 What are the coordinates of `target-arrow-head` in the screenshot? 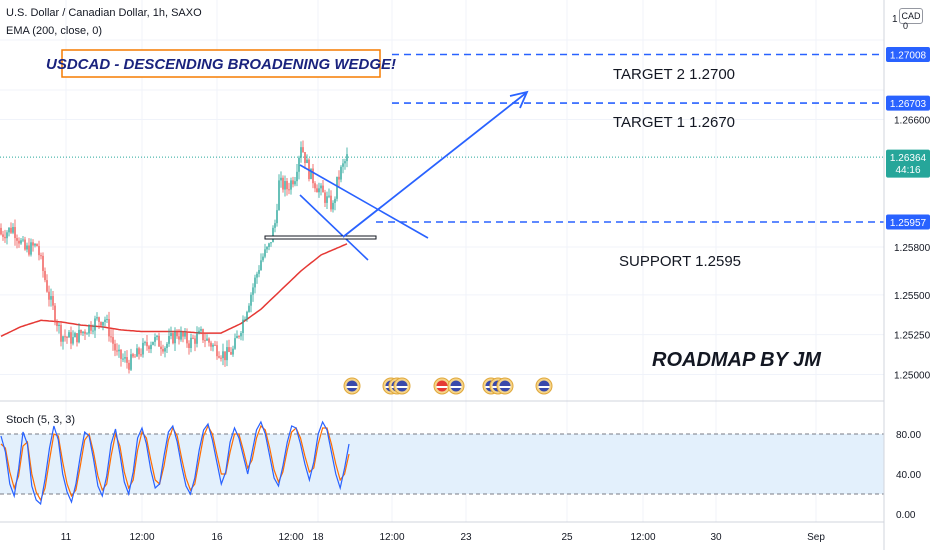 It's located at (519, 99).